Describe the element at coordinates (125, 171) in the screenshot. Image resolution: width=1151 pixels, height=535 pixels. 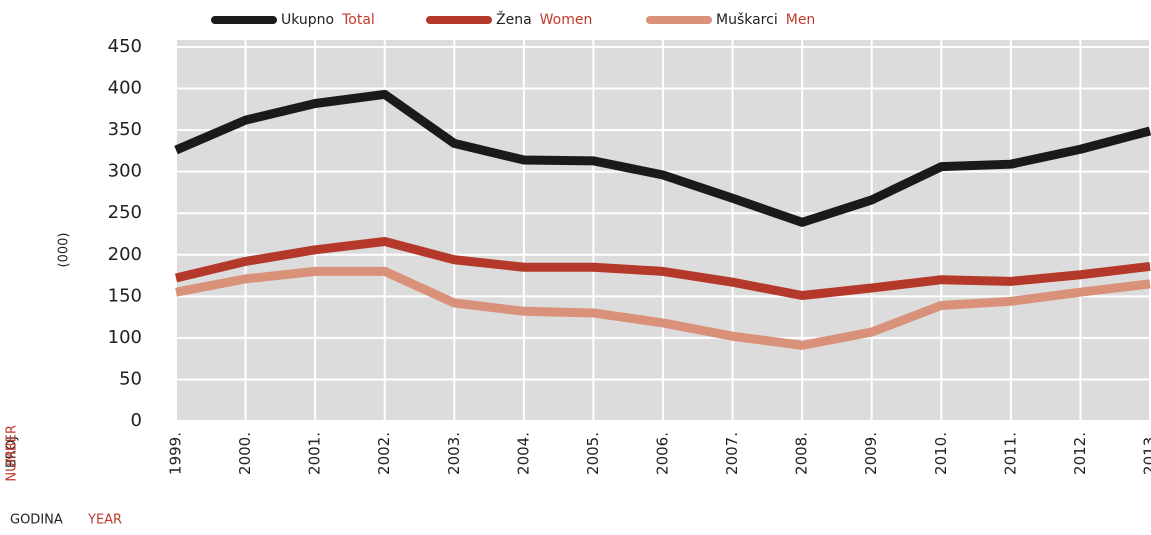
I see `y-tick-label: 300` at that location.